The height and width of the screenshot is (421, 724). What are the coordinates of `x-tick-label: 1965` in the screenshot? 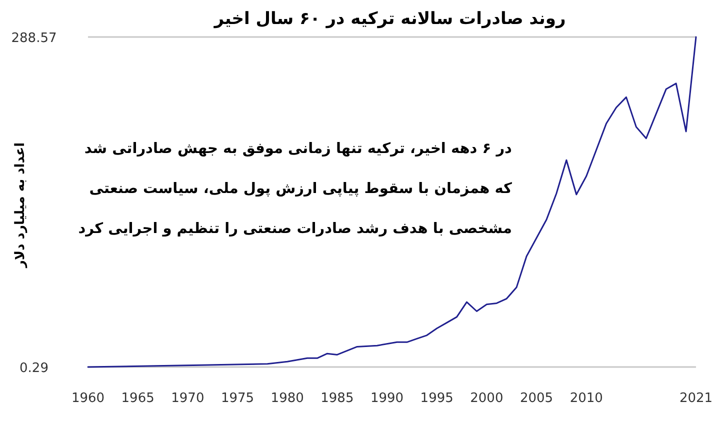 It's located at (137, 398).